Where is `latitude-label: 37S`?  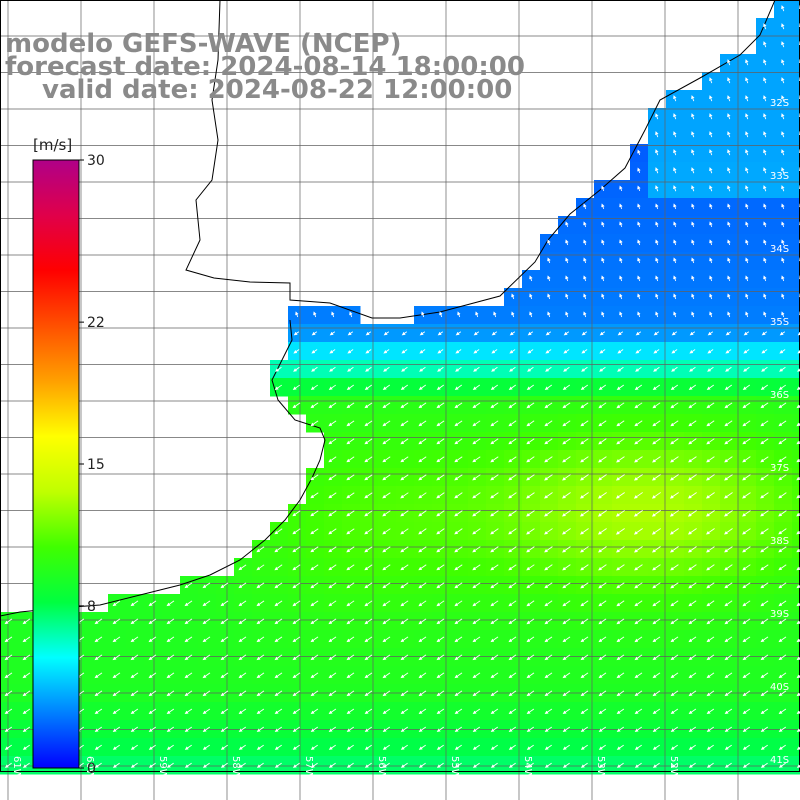 latitude-label: 37S is located at coordinates (779, 468).